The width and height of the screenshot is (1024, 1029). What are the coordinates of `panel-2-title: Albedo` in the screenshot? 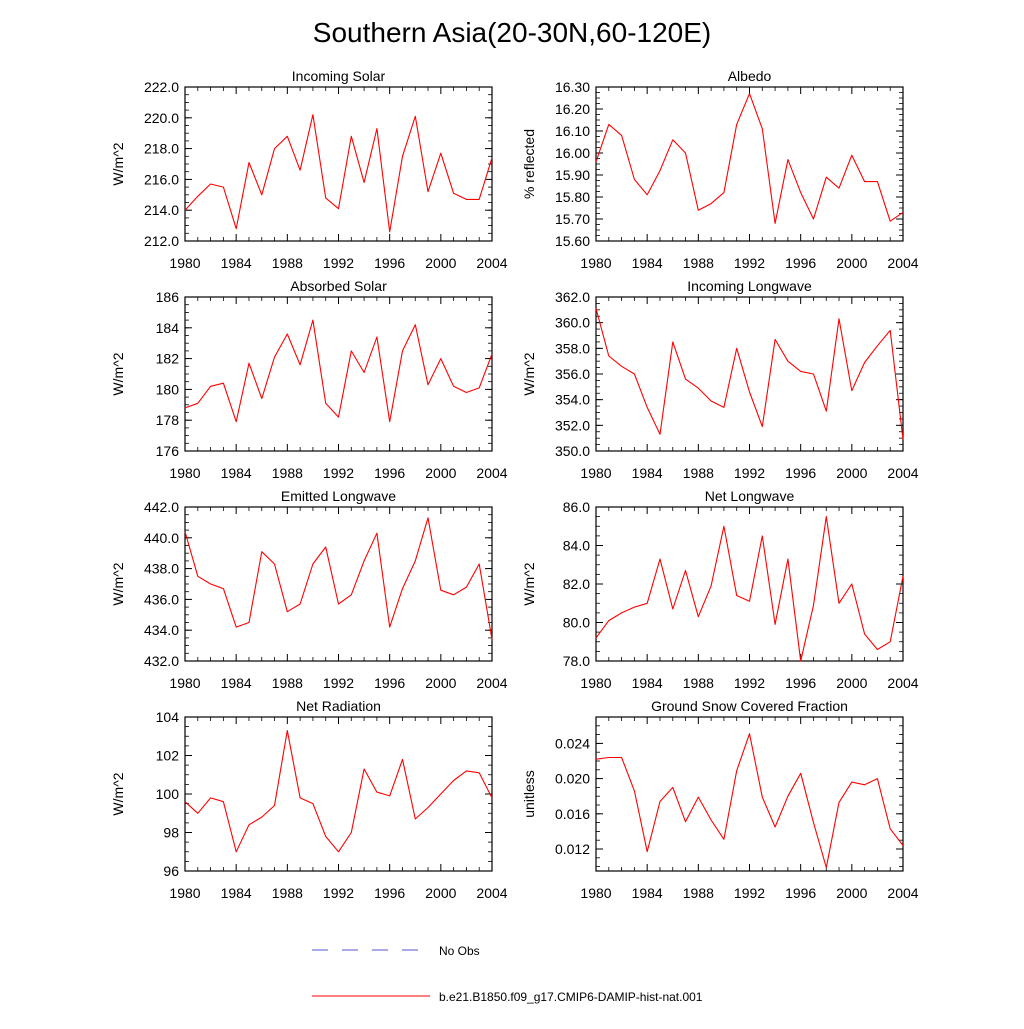 It's located at (750, 76).